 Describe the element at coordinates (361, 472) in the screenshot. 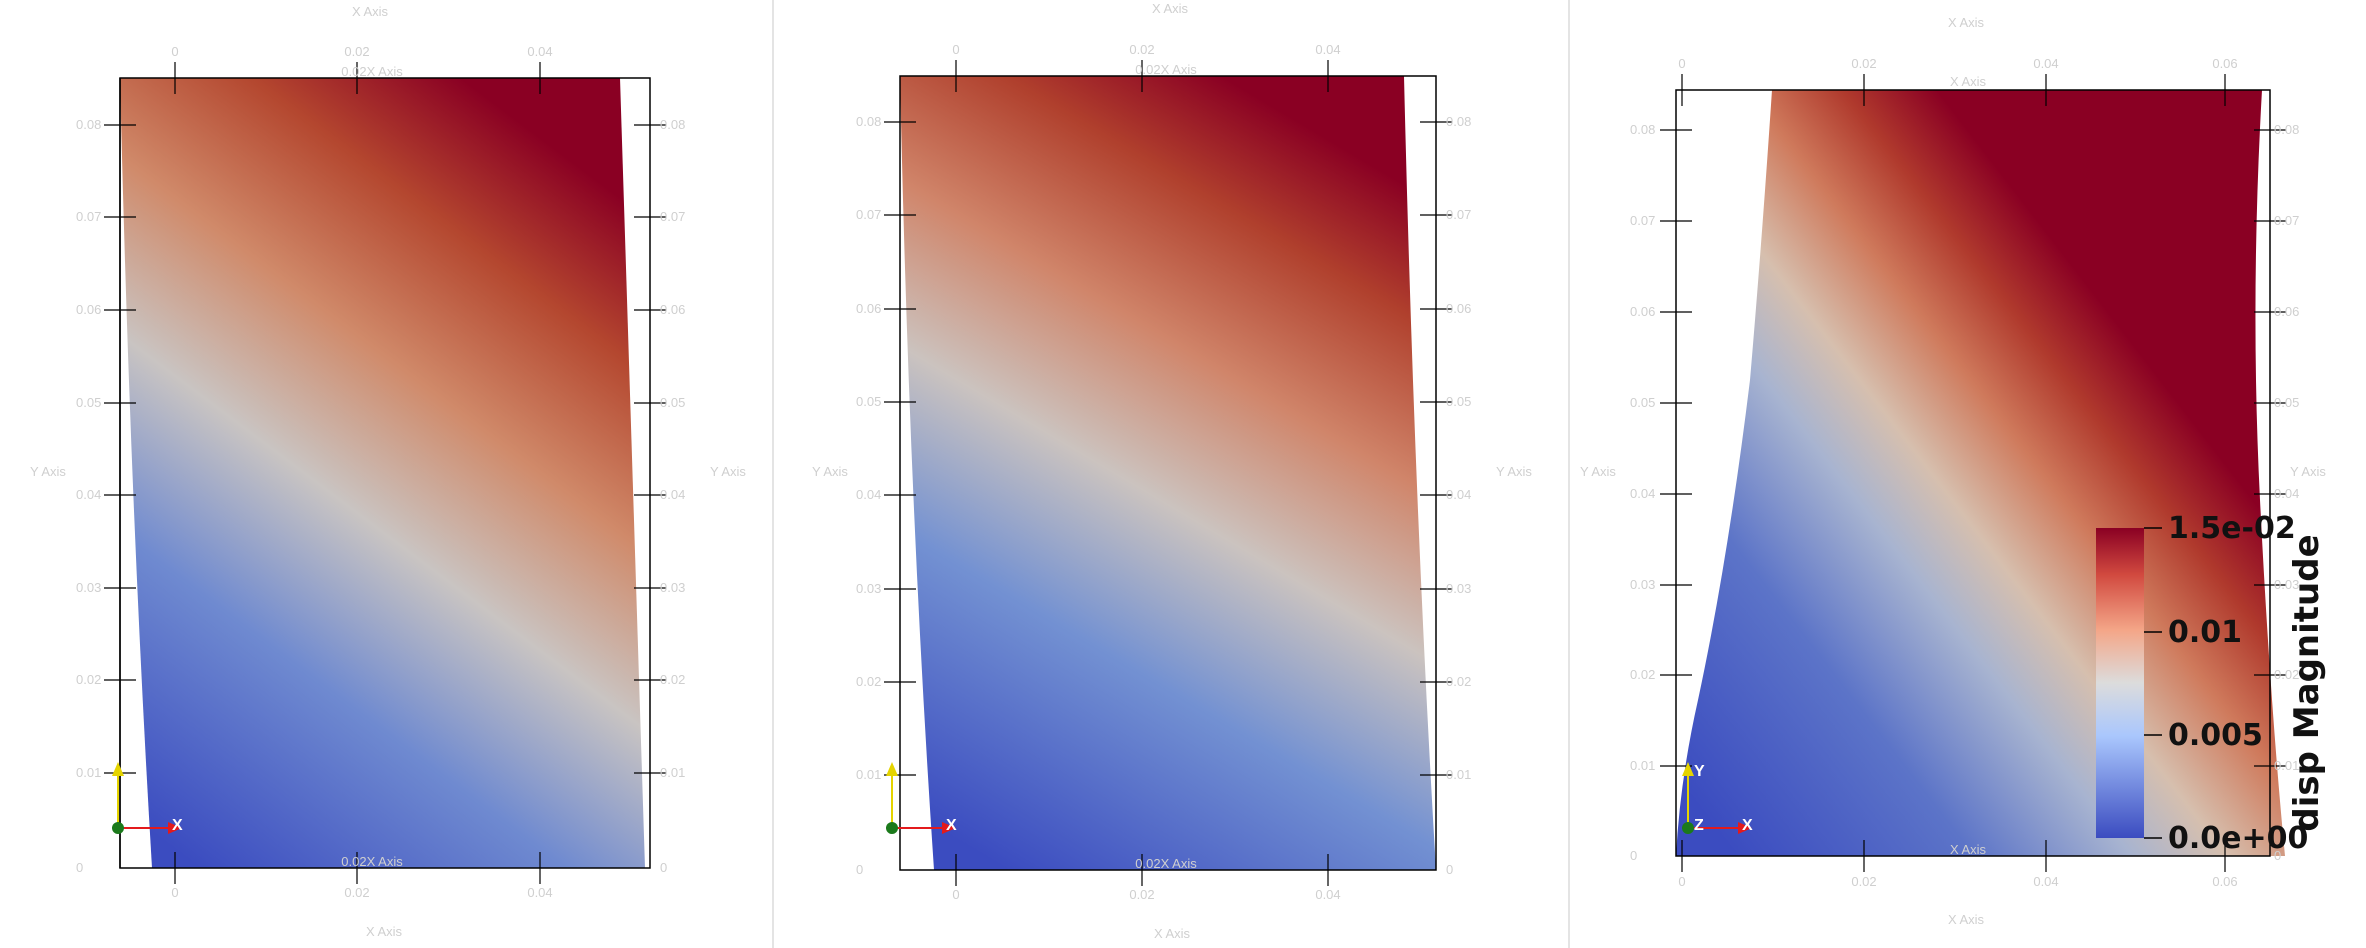

I see `x-tick-labels: 0 0.02 0.04 0 0.02 0.04` at that location.